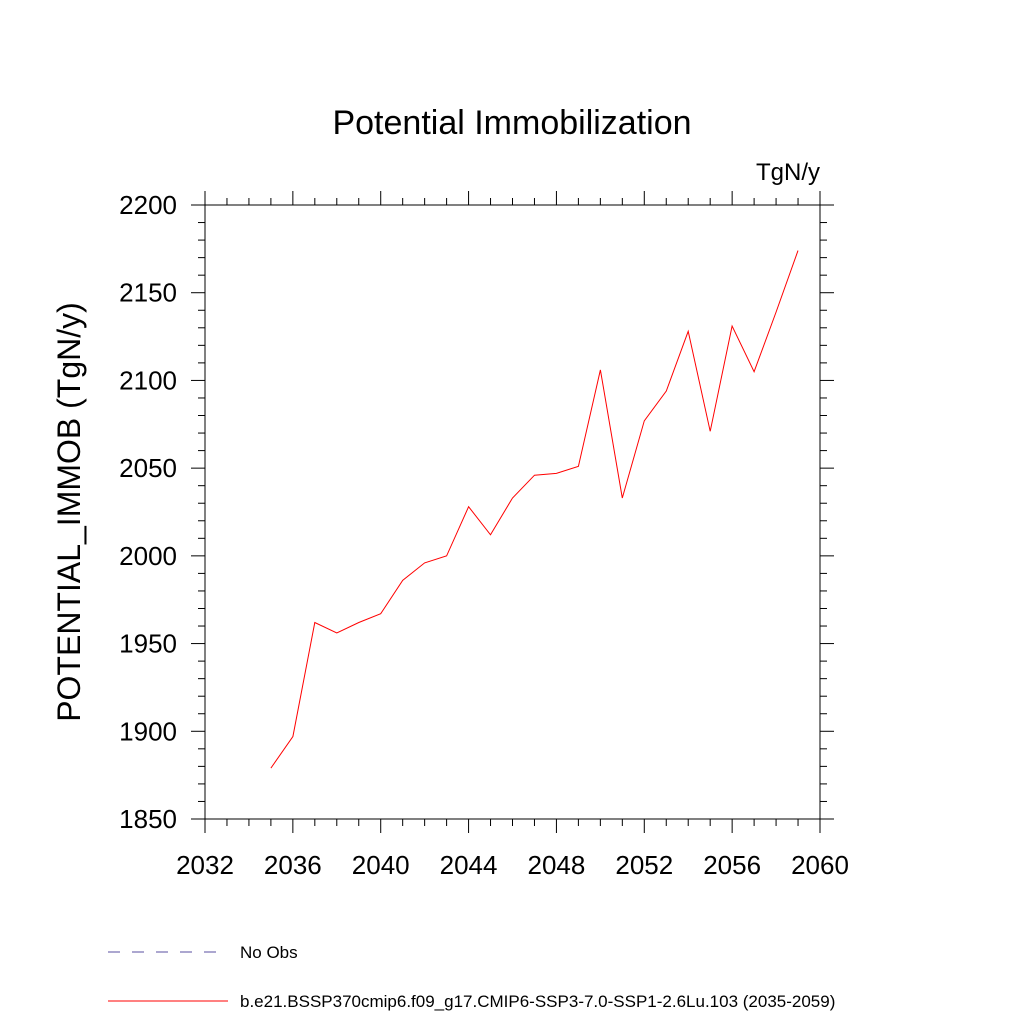 The image size is (1024, 1024). Describe the element at coordinates (148, 556) in the screenshot. I see `y-tick-label: 2000` at that location.